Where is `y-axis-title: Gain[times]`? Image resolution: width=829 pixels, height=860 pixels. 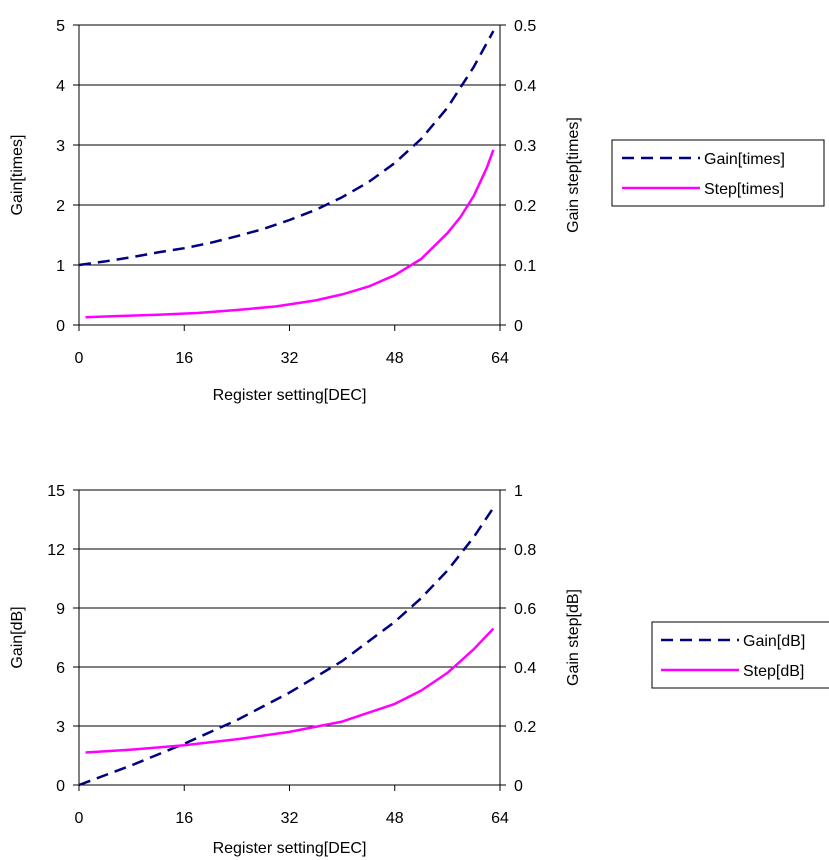 y-axis-title: Gain[times] is located at coordinates (17, 175).